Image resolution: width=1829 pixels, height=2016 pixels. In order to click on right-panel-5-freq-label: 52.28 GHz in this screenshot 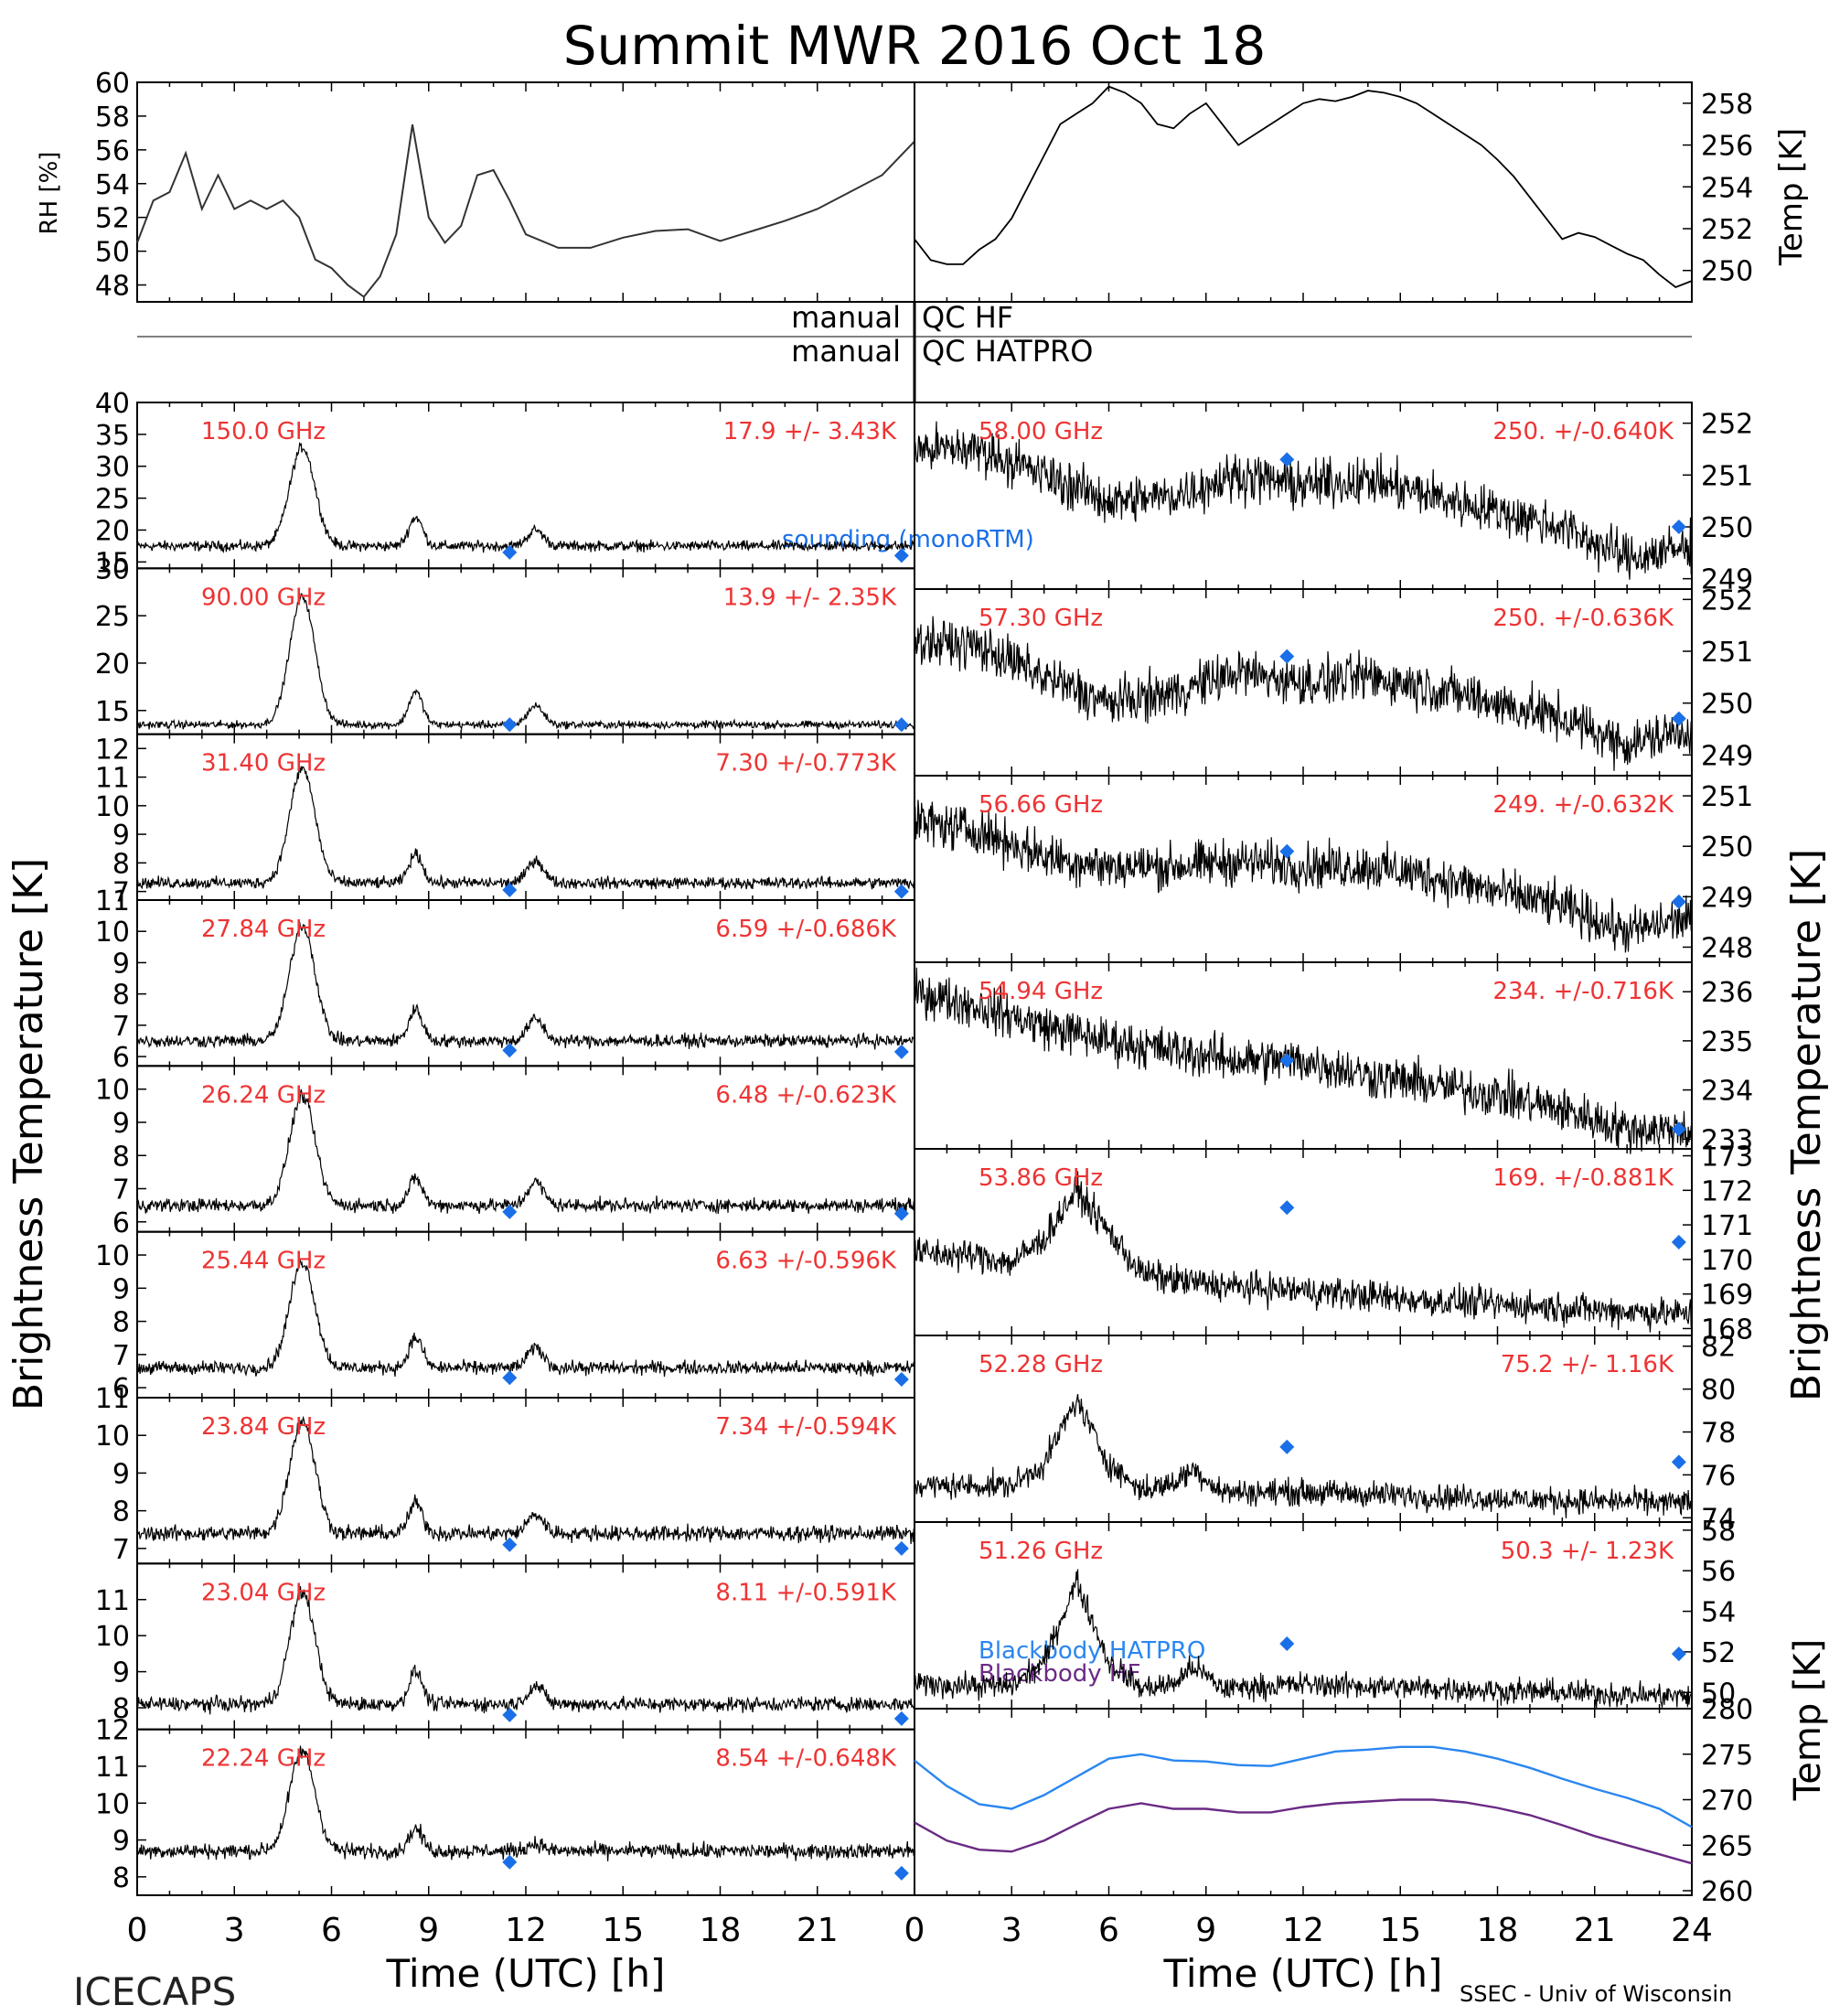, I will do `click(1041, 1364)`.